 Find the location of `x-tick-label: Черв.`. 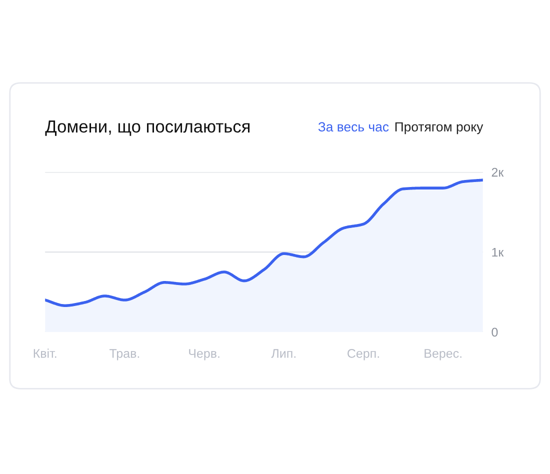

x-tick-label: Черв. is located at coordinates (204, 354).